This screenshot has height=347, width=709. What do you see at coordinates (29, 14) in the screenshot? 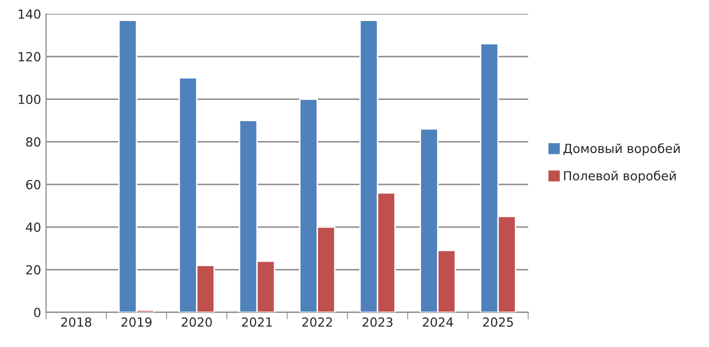
I see `y-tick-label: 140` at bounding box center [29, 14].